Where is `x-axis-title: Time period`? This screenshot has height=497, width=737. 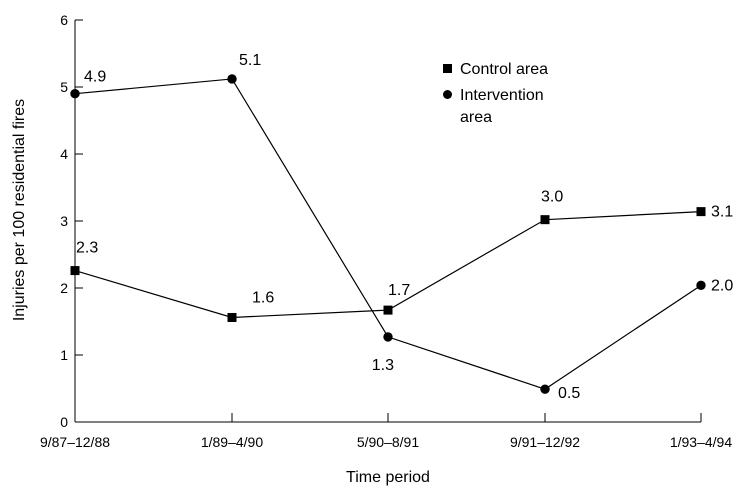
x-axis-title: Time period is located at coordinates (388, 477).